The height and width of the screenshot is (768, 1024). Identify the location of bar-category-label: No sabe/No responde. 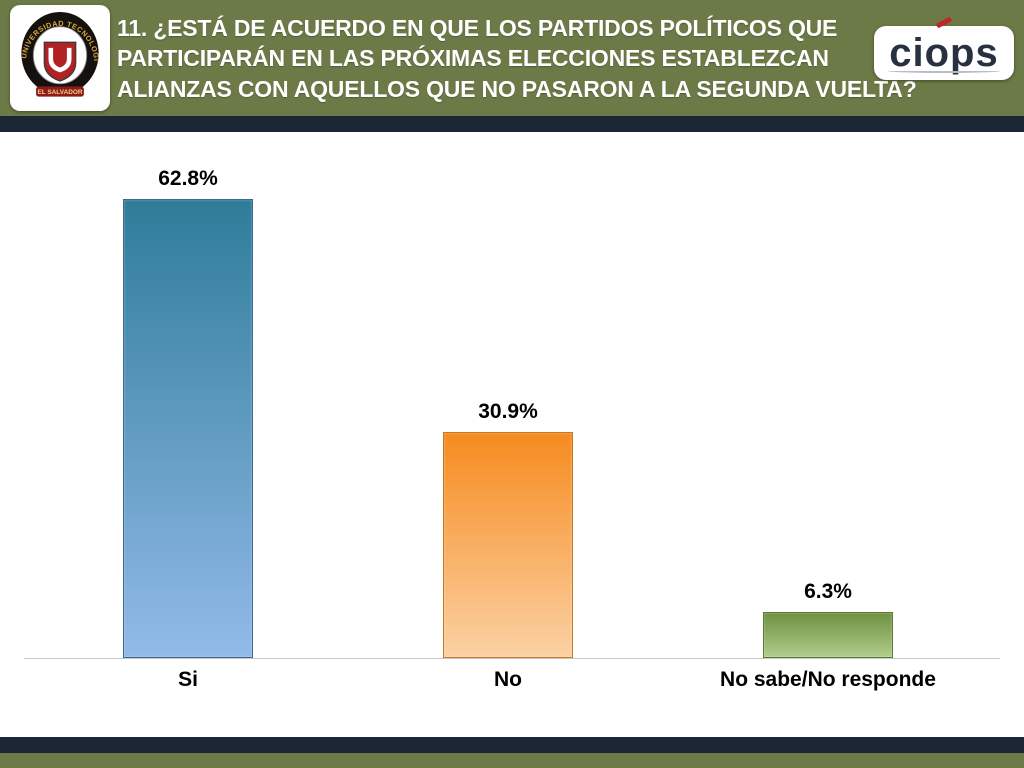
(828, 679).